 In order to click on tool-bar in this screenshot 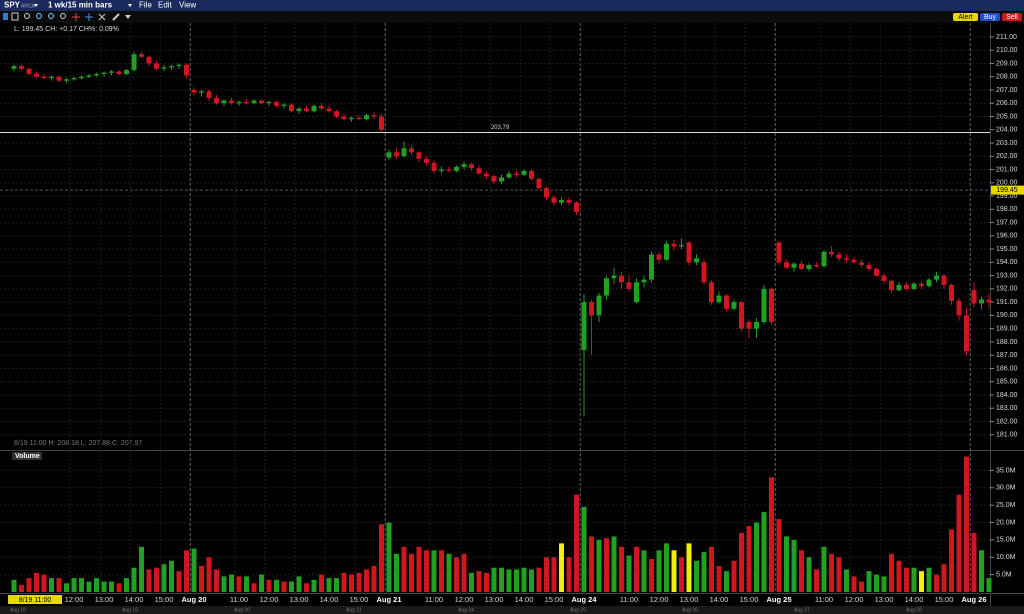, I will do `click(512, 17)`.